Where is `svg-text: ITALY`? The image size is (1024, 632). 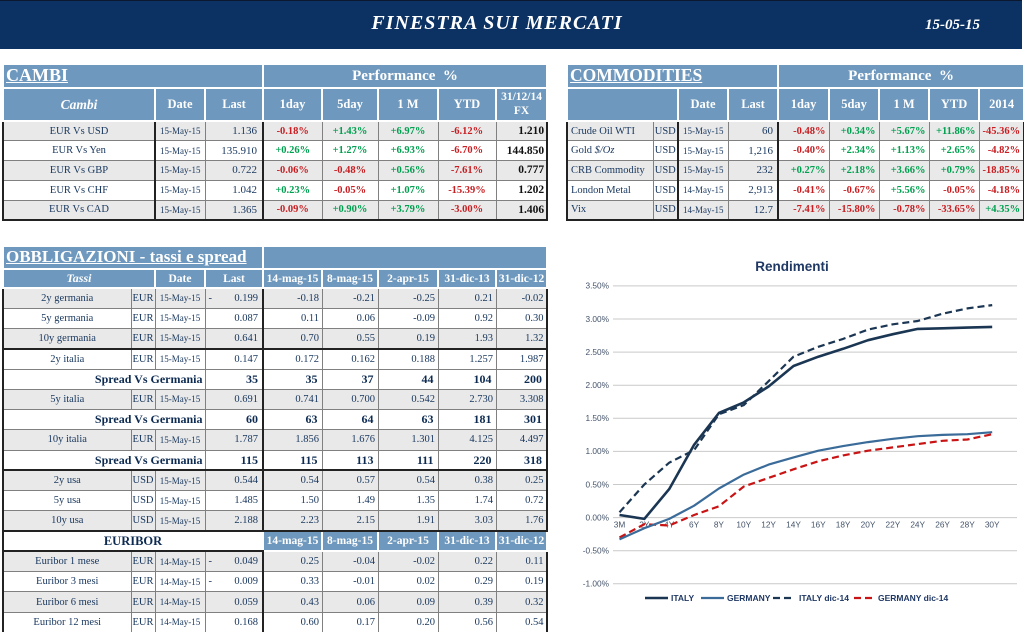
svg-text: ITALY is located at coordinates (682, 598).